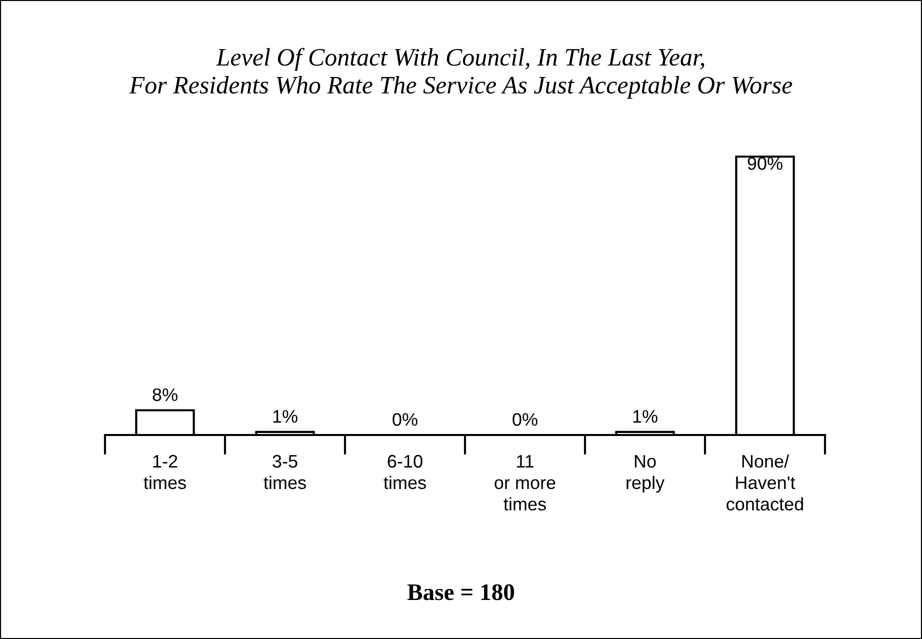 This screenshot has width=922, height=639. What do you see at coordinates (165, 395) in the screenshot?
I see `data-label: 8%` at bounding box center [165, 395].